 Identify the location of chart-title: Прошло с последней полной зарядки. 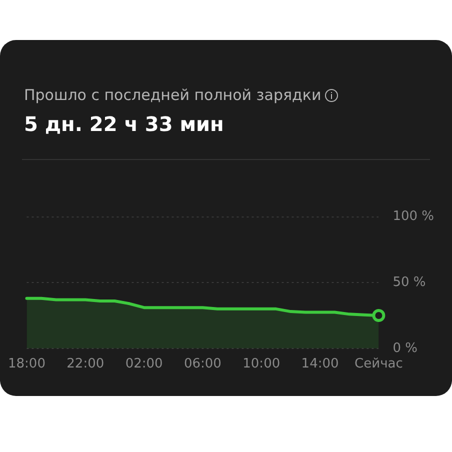
(173, 95).